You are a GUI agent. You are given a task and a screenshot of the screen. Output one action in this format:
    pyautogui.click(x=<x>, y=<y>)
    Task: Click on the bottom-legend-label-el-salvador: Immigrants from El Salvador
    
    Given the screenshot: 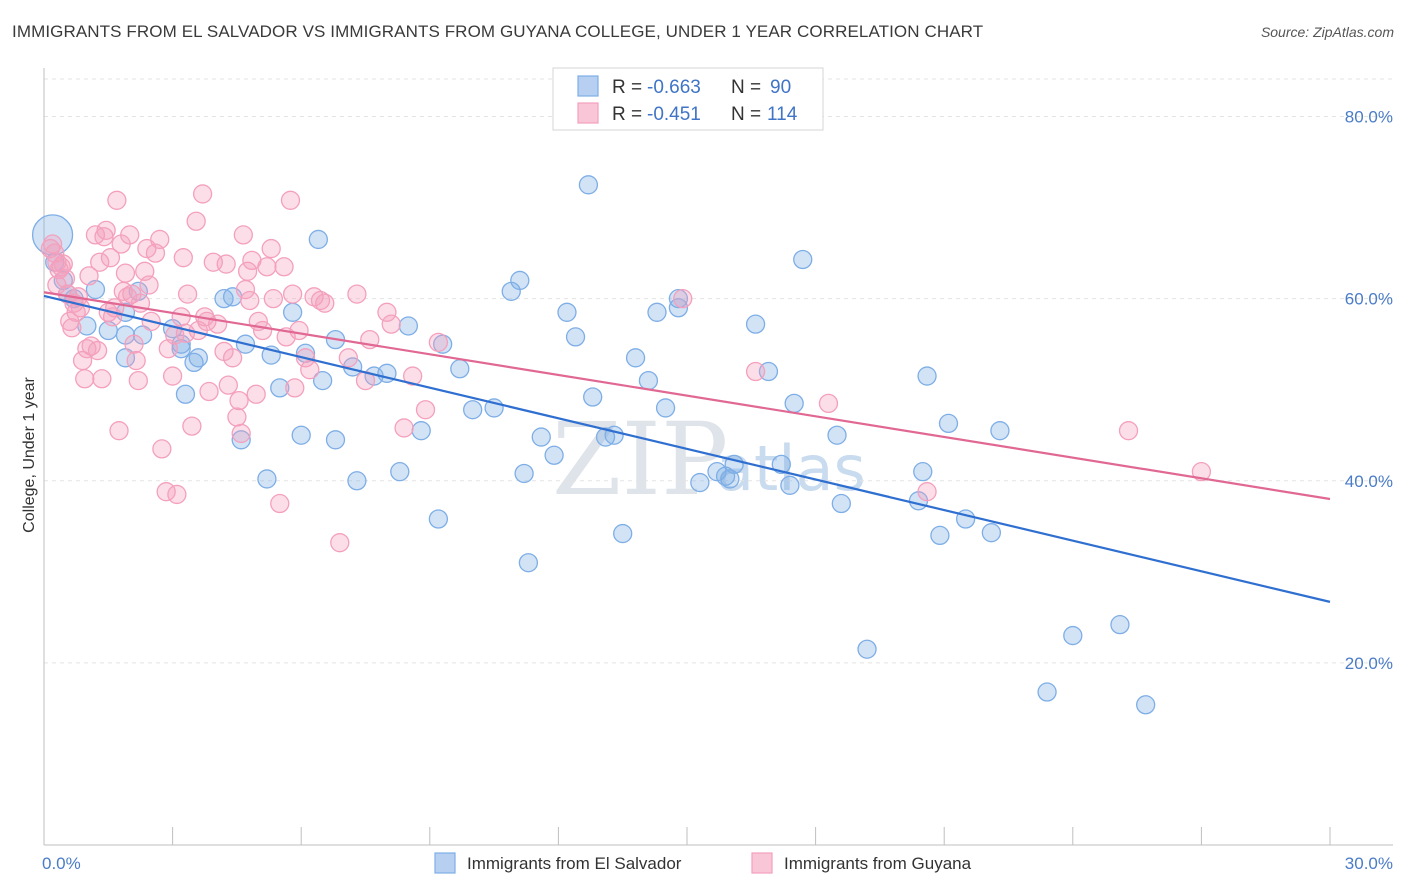 What is the action you would take?
    pyautogui.click(x=574, y=863)
    